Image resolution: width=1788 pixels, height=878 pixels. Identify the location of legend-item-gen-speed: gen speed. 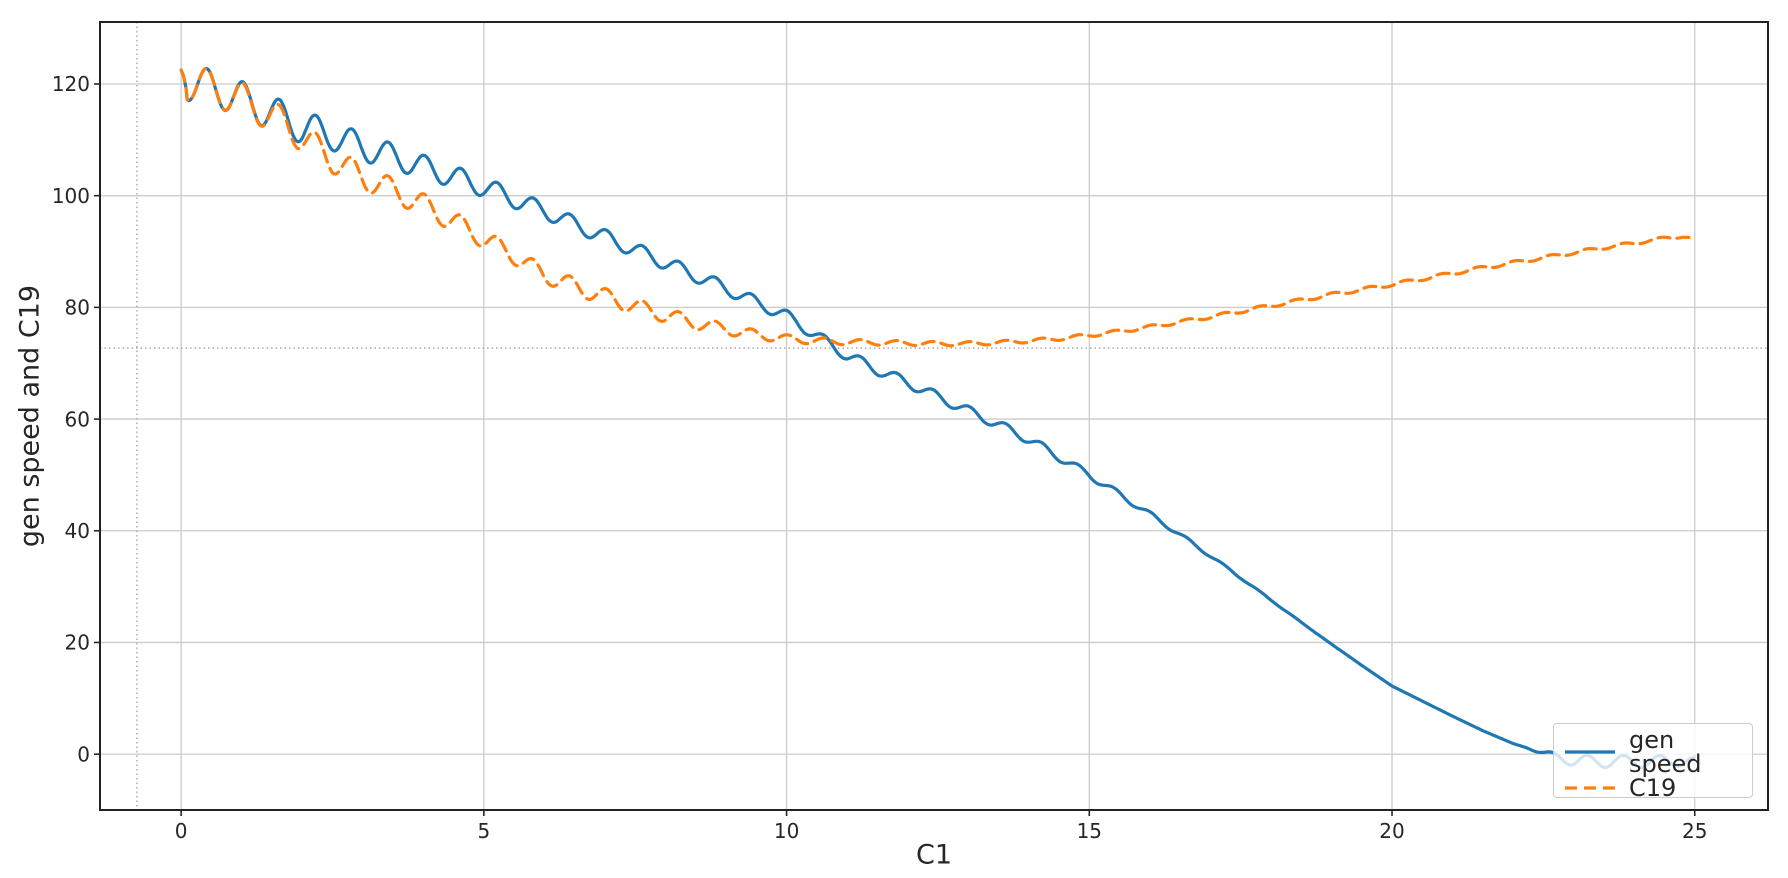
(1653, 752).